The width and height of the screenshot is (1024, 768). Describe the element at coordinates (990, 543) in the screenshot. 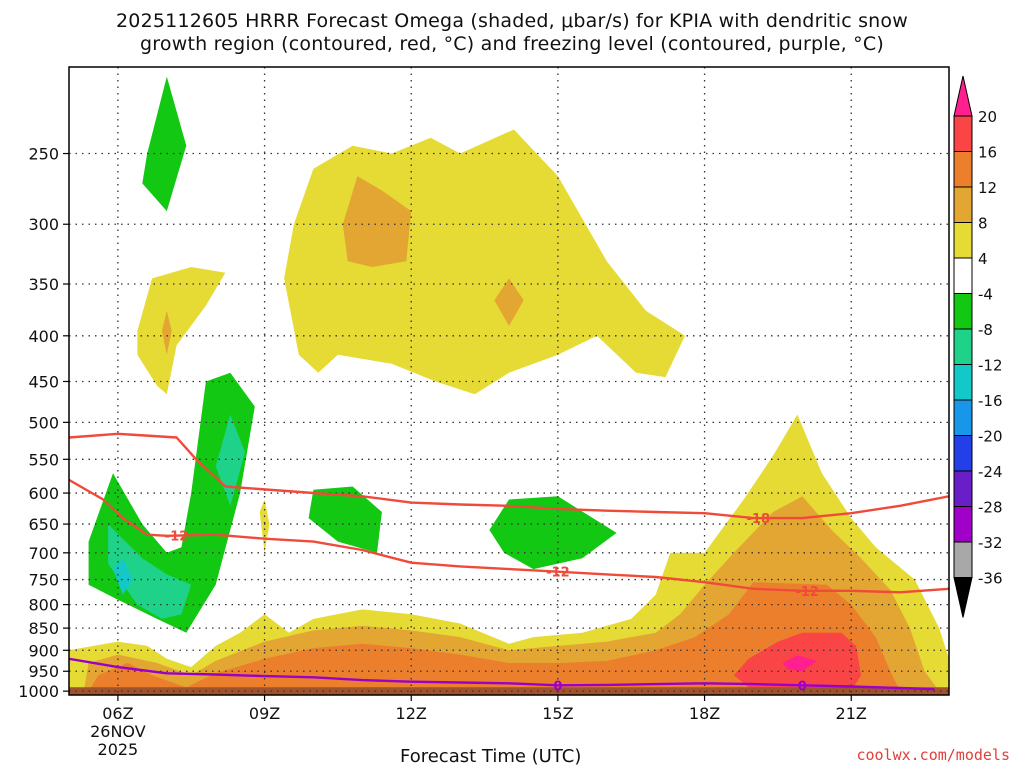

I see `colorbar-level-label: -32` at that location.